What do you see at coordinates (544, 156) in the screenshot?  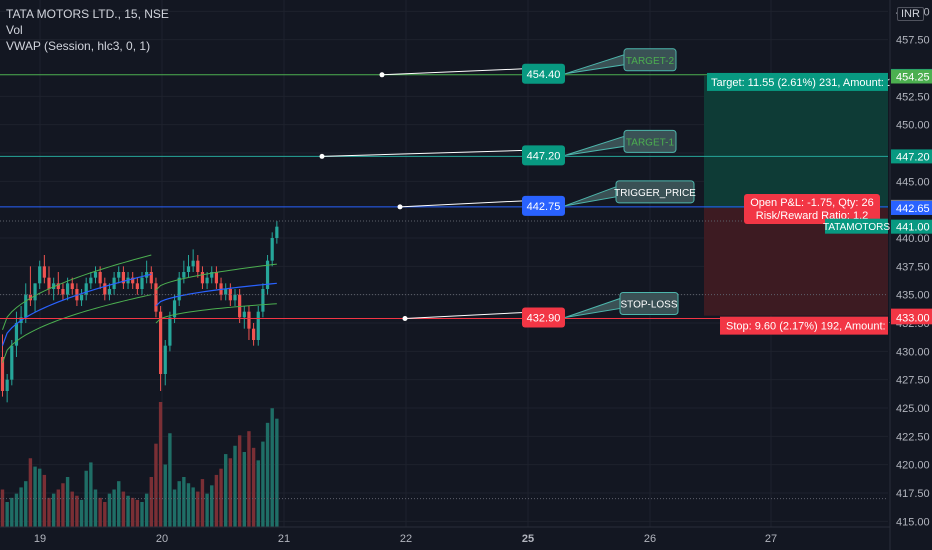 I see `level-price-text: 447.20` at bounding box center [544, 156].